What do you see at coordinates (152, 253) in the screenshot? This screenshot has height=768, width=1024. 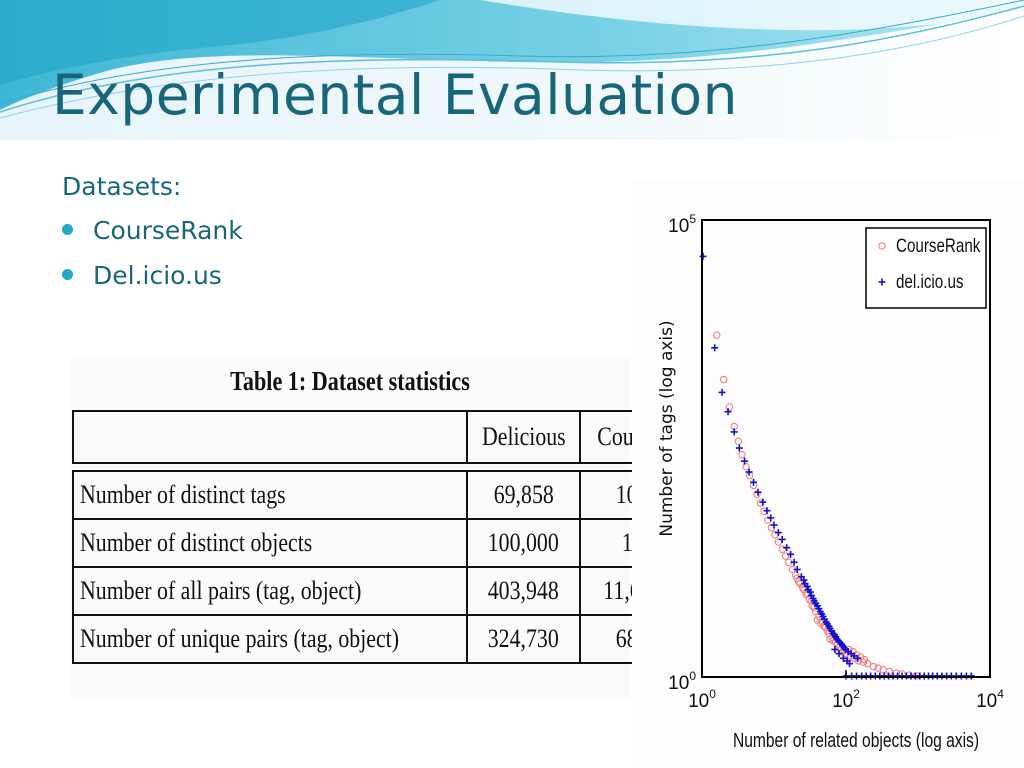 I see `dataset-list: CourseRank Del.icio.us` at bounding box center [152, 253].